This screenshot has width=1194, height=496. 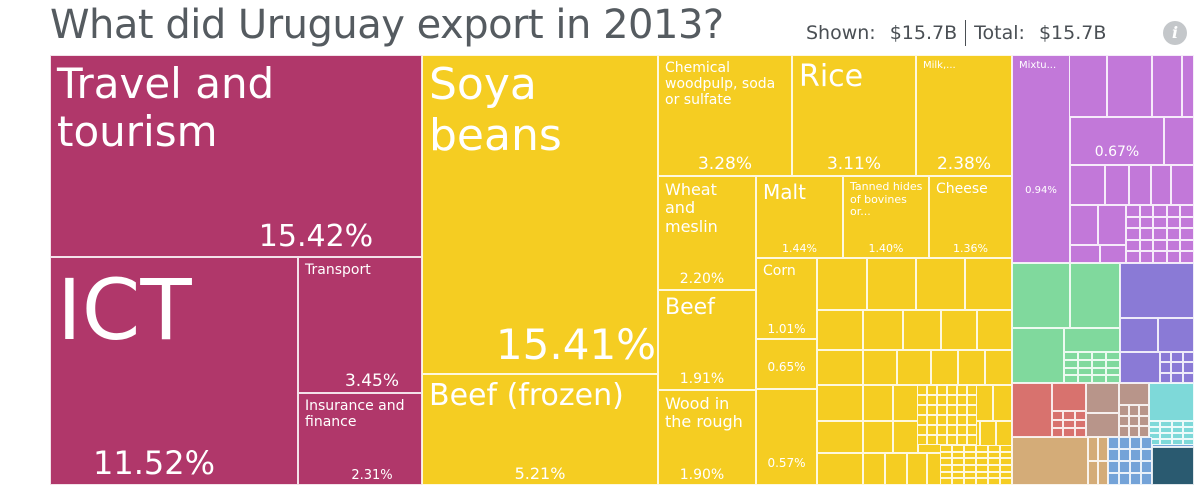 What do you see at coordinates (1175, 33) in the screenshot?
I see `info-icon: i` at bounding box center [1175, 33].